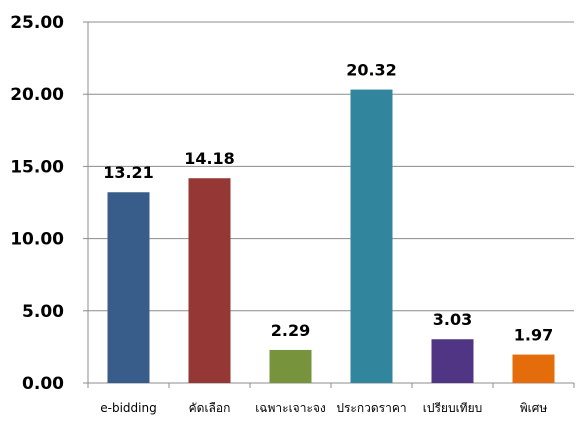 This screenshot has height=422, width=577. Describe the element at coordinates (37, 23) in the screenshot. I see `y-tick-label: 25.00` at that location.